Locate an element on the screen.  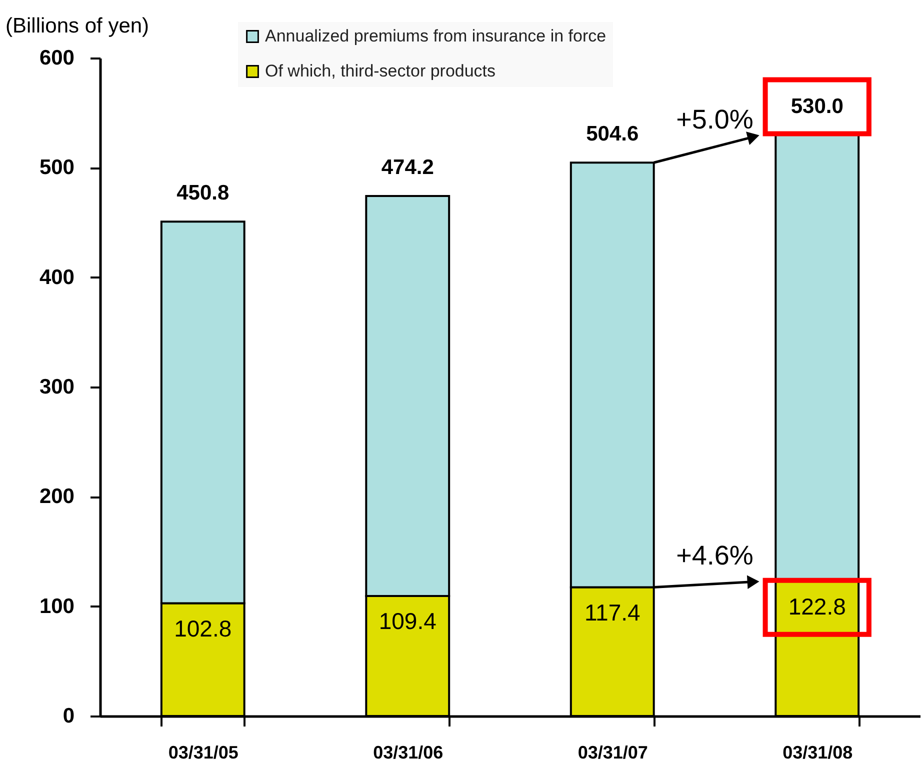
data-label: 102.8 is located at coordinates (203, 628).